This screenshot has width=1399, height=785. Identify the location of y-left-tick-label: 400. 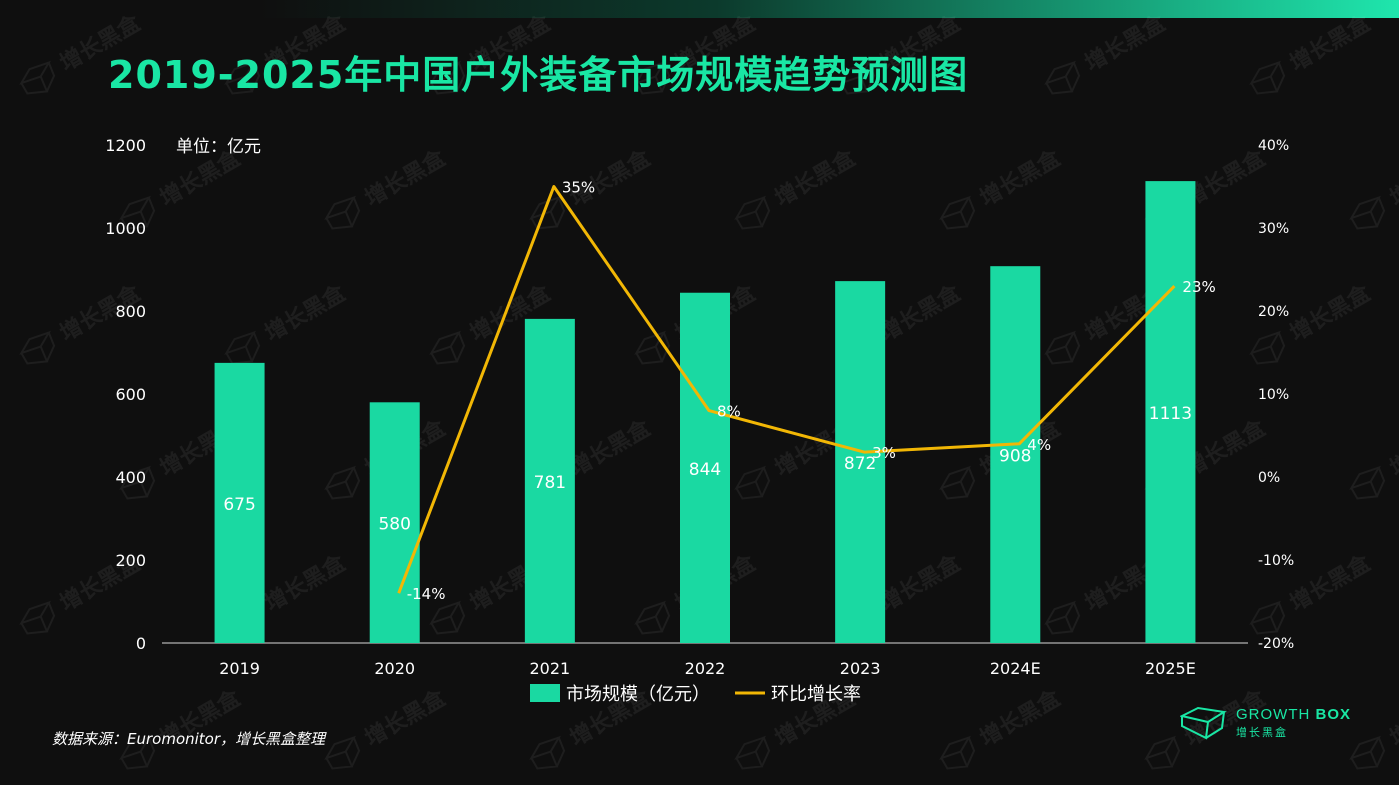
(130, 477).